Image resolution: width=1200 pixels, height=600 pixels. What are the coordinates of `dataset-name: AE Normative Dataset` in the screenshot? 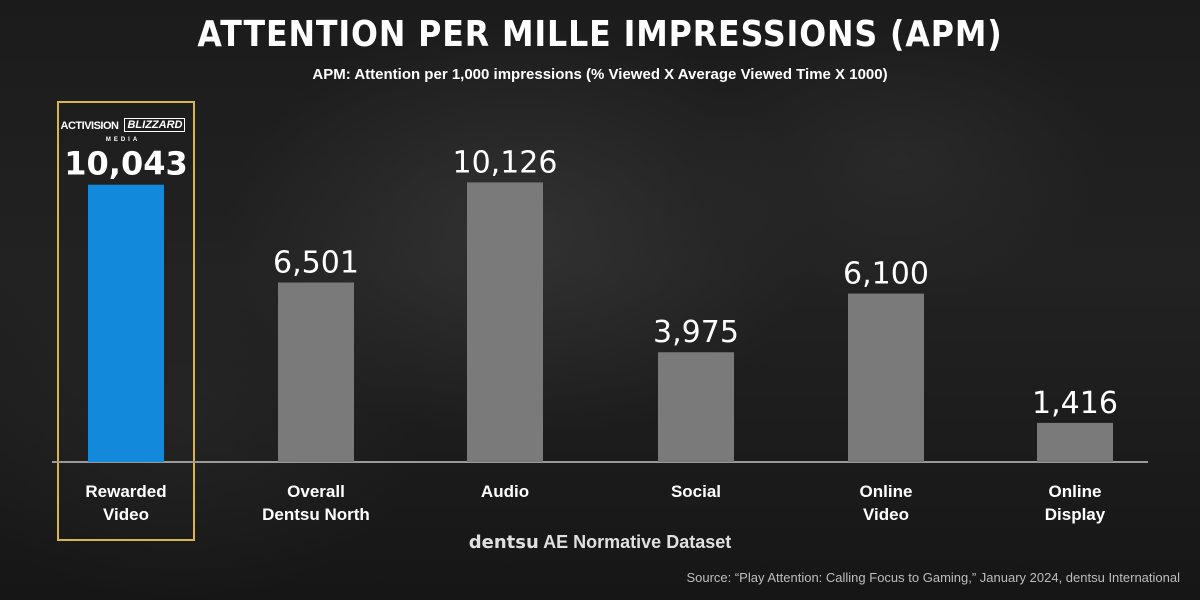 It's located at (637, 542).